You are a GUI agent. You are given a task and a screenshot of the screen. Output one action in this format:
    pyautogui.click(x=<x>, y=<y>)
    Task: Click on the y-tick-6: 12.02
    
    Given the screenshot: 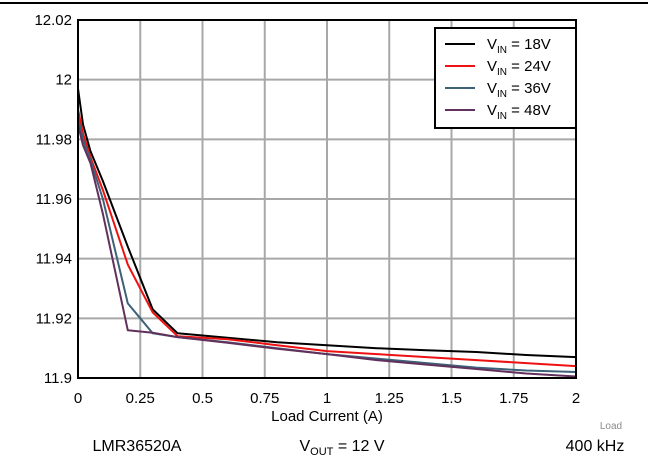 What is the action you would take?
    pyautogui.click(x=53, y=20)
    